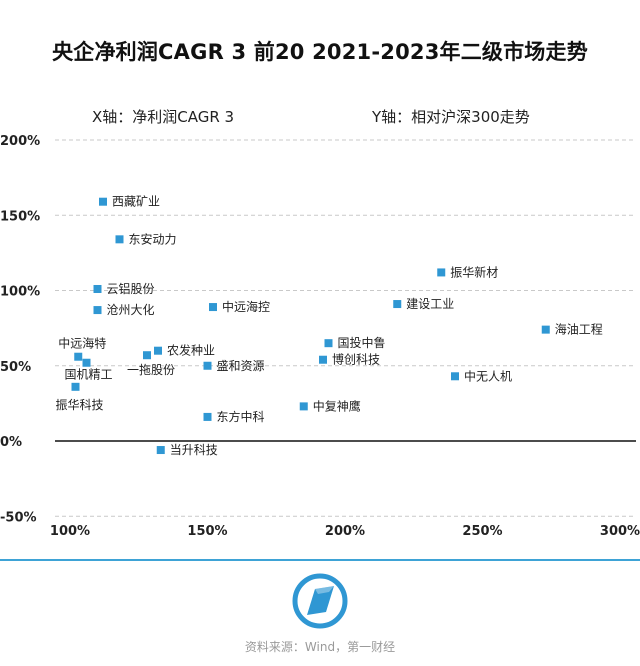  I want to click on point-label: 振华科技, so click(80, 405).